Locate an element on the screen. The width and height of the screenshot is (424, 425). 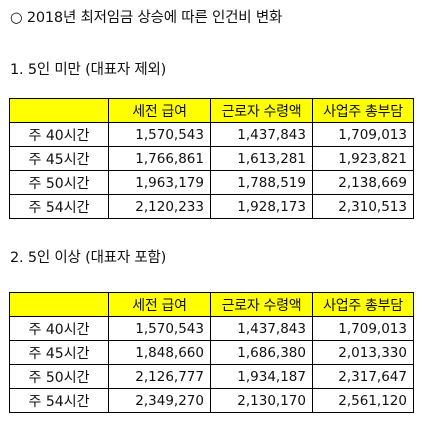
section-title-5-or-more: 2. 5인 이상 (대표자 포함) is located at coordinates (88, 258).